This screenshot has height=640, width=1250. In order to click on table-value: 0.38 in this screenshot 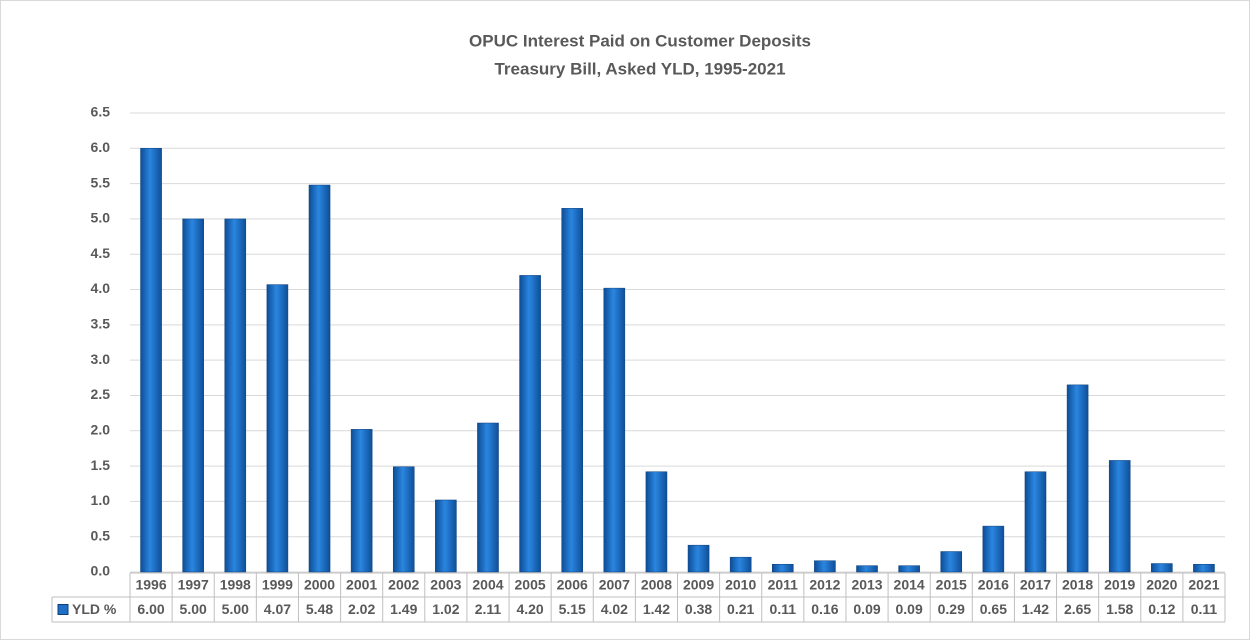, I will do `click(698, 609)`.